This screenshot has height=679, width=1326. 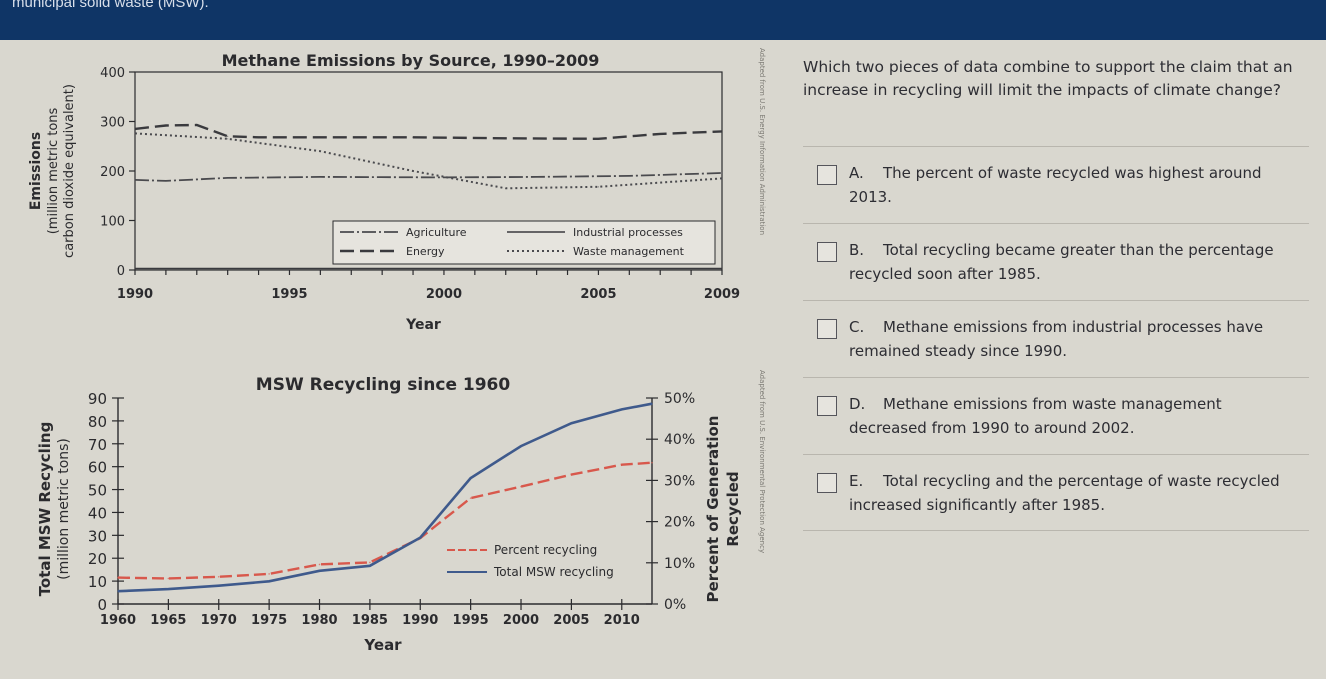 What do you see at coordinates (218, 577) in the screenshot?
I see `chart2-point-percent-recycling-1970` at bounding box center [218, 577].